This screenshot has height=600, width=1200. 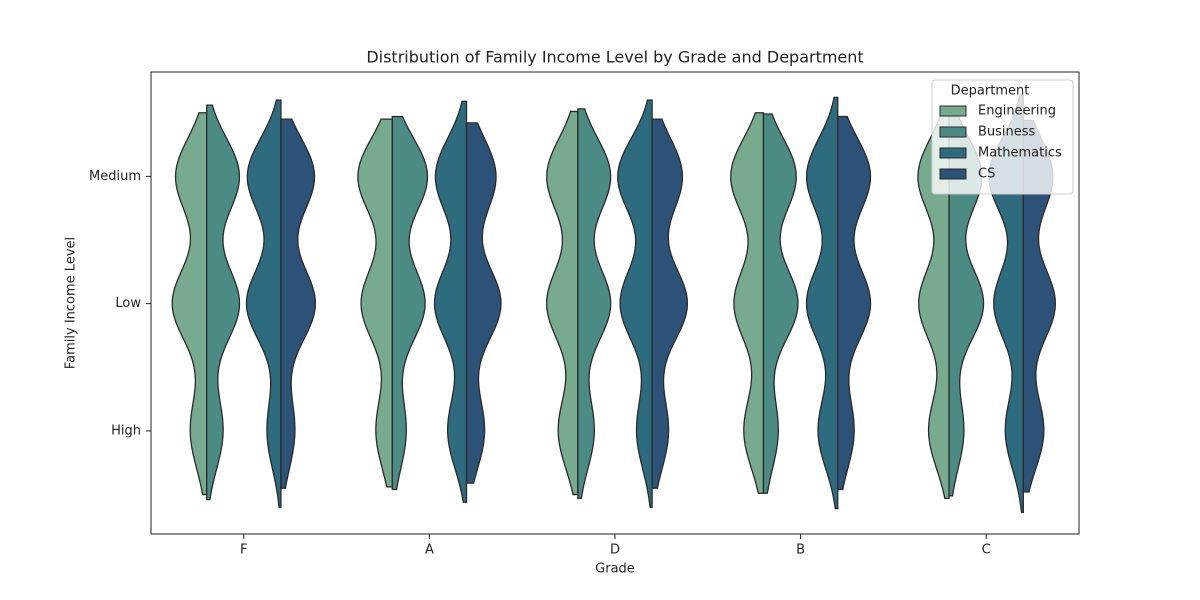 I want to click on y-tick-label: High, so click(x=126, y=430).